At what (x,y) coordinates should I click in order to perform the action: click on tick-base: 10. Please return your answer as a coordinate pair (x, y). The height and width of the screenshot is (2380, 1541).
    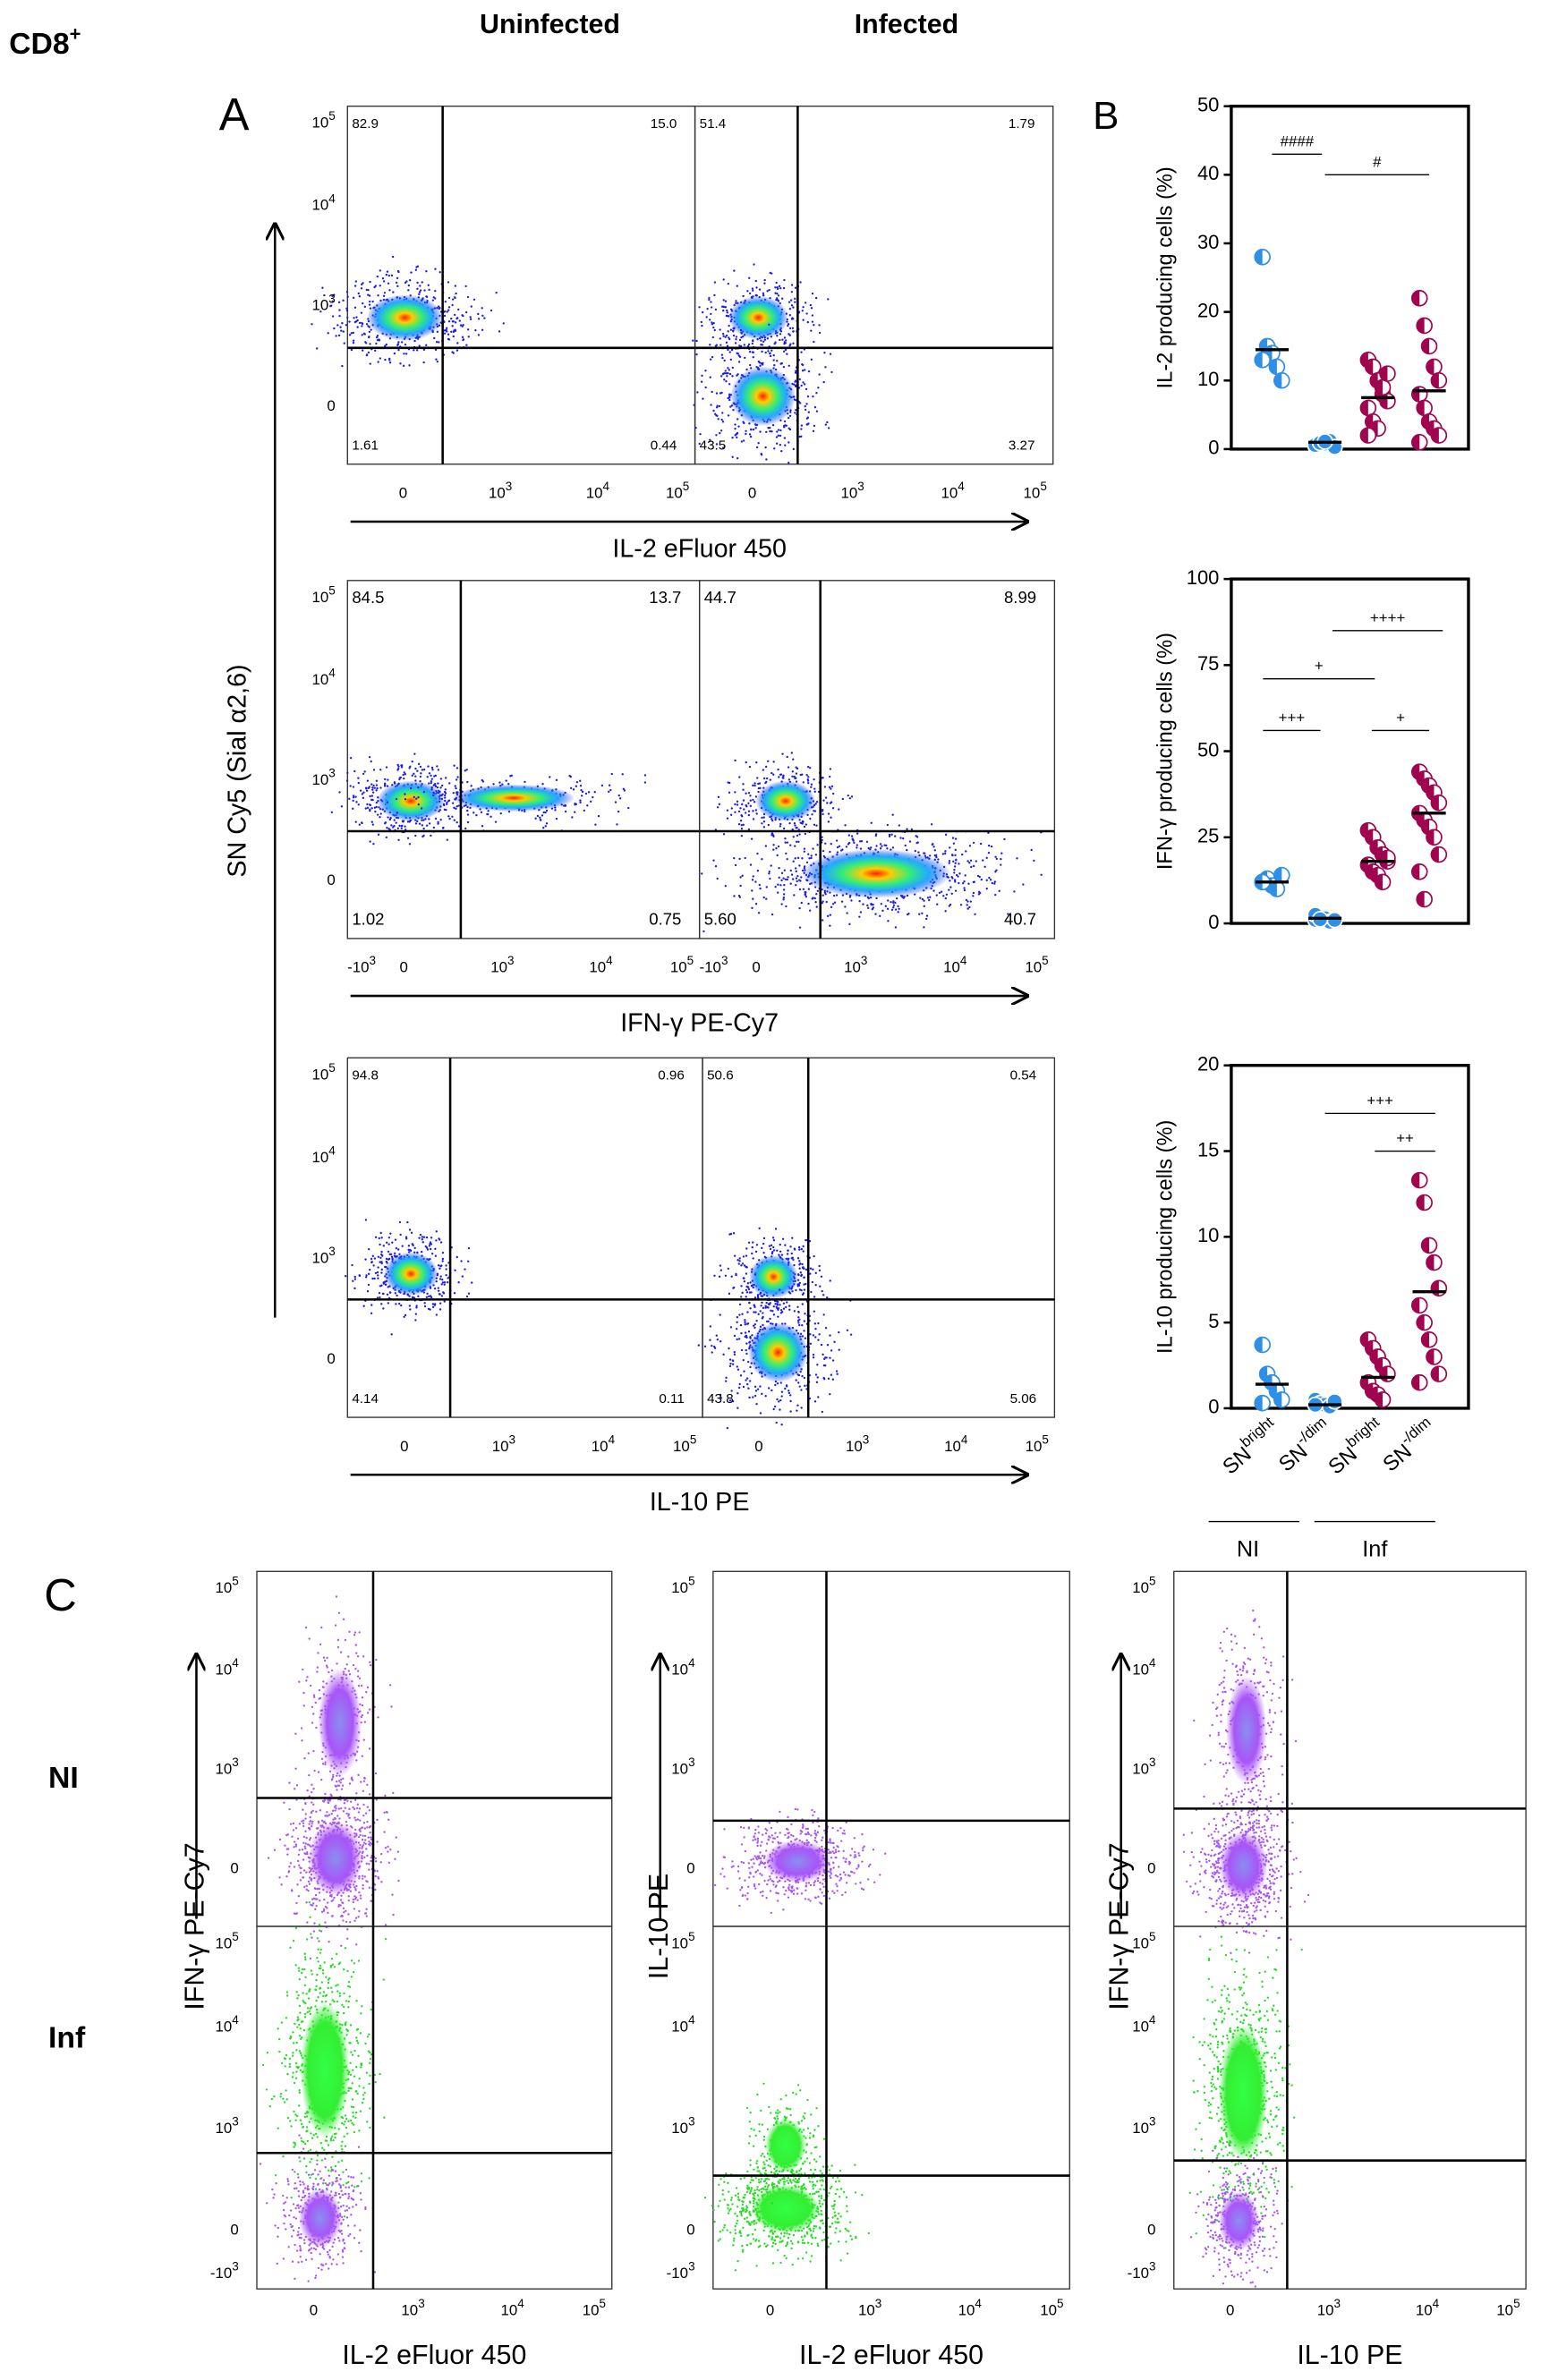
    Looking at the image, I should click on (361, 967).